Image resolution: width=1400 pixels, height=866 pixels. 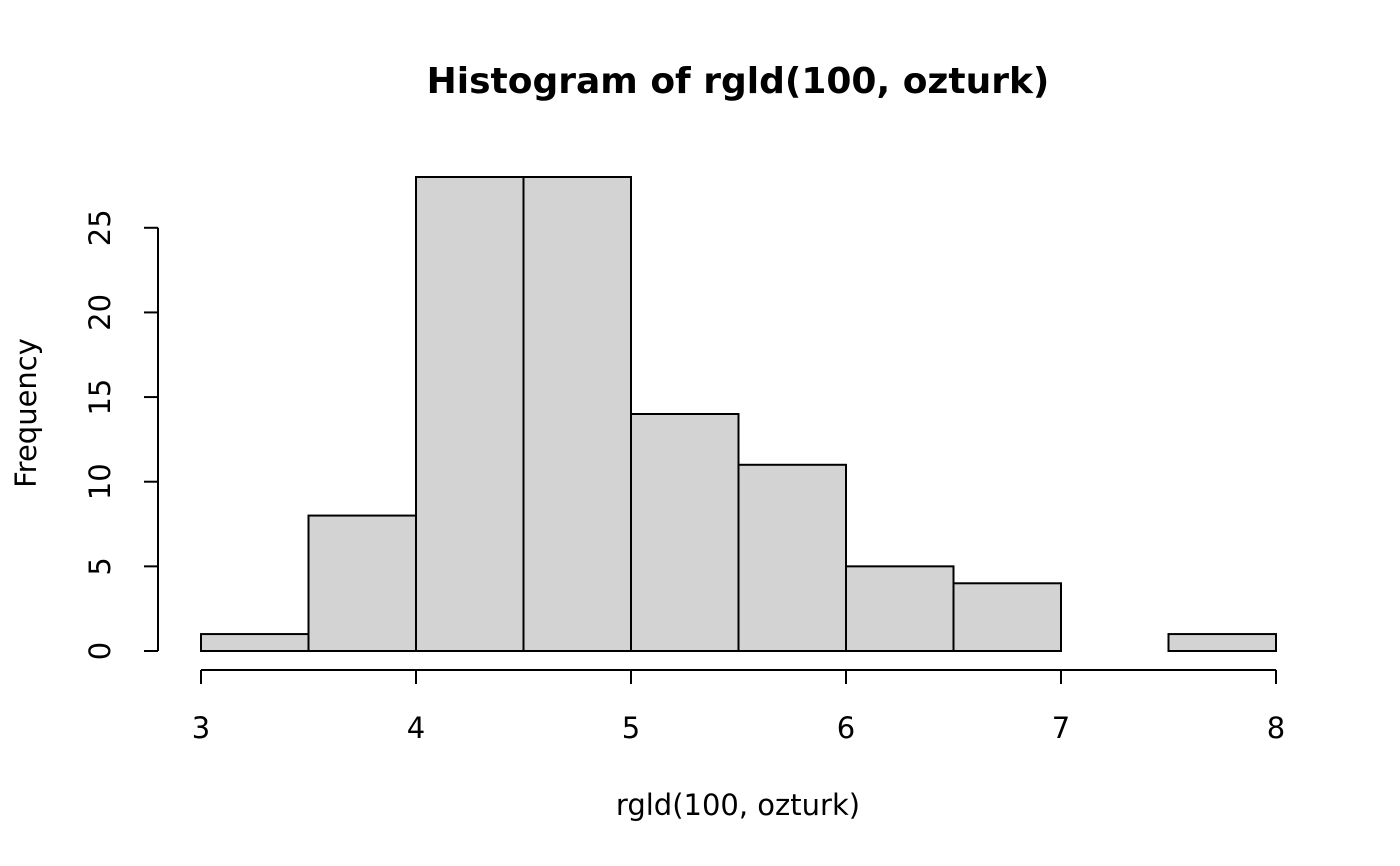 I want to click on x-tick-label: 7, so click(x=1061, y=728).